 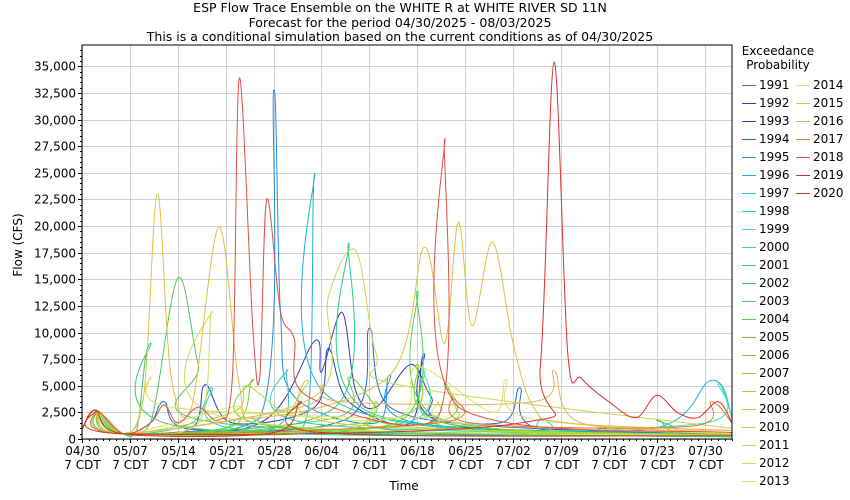 I want to click on x-tick-label: 06/04, so click(x=321, y=451).